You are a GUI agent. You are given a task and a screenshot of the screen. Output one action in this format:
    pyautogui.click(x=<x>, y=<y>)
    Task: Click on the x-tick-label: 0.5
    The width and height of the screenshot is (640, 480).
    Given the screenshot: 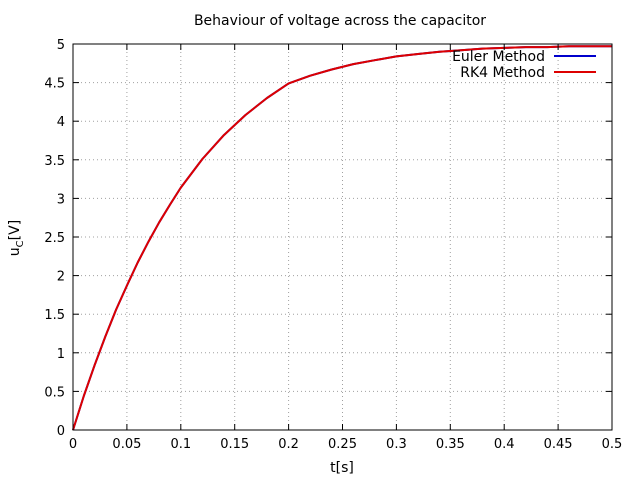 What is the action you would take?
    pyautogui.click(x=612, y=444)
    